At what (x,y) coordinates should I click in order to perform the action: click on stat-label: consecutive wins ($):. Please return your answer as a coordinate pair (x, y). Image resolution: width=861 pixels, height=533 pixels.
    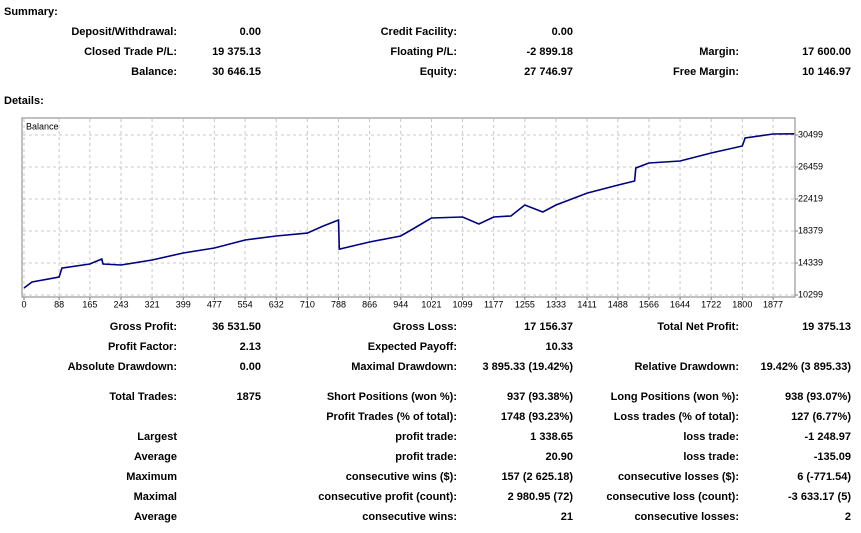
    Looking at the image, I should click on (401, 477).